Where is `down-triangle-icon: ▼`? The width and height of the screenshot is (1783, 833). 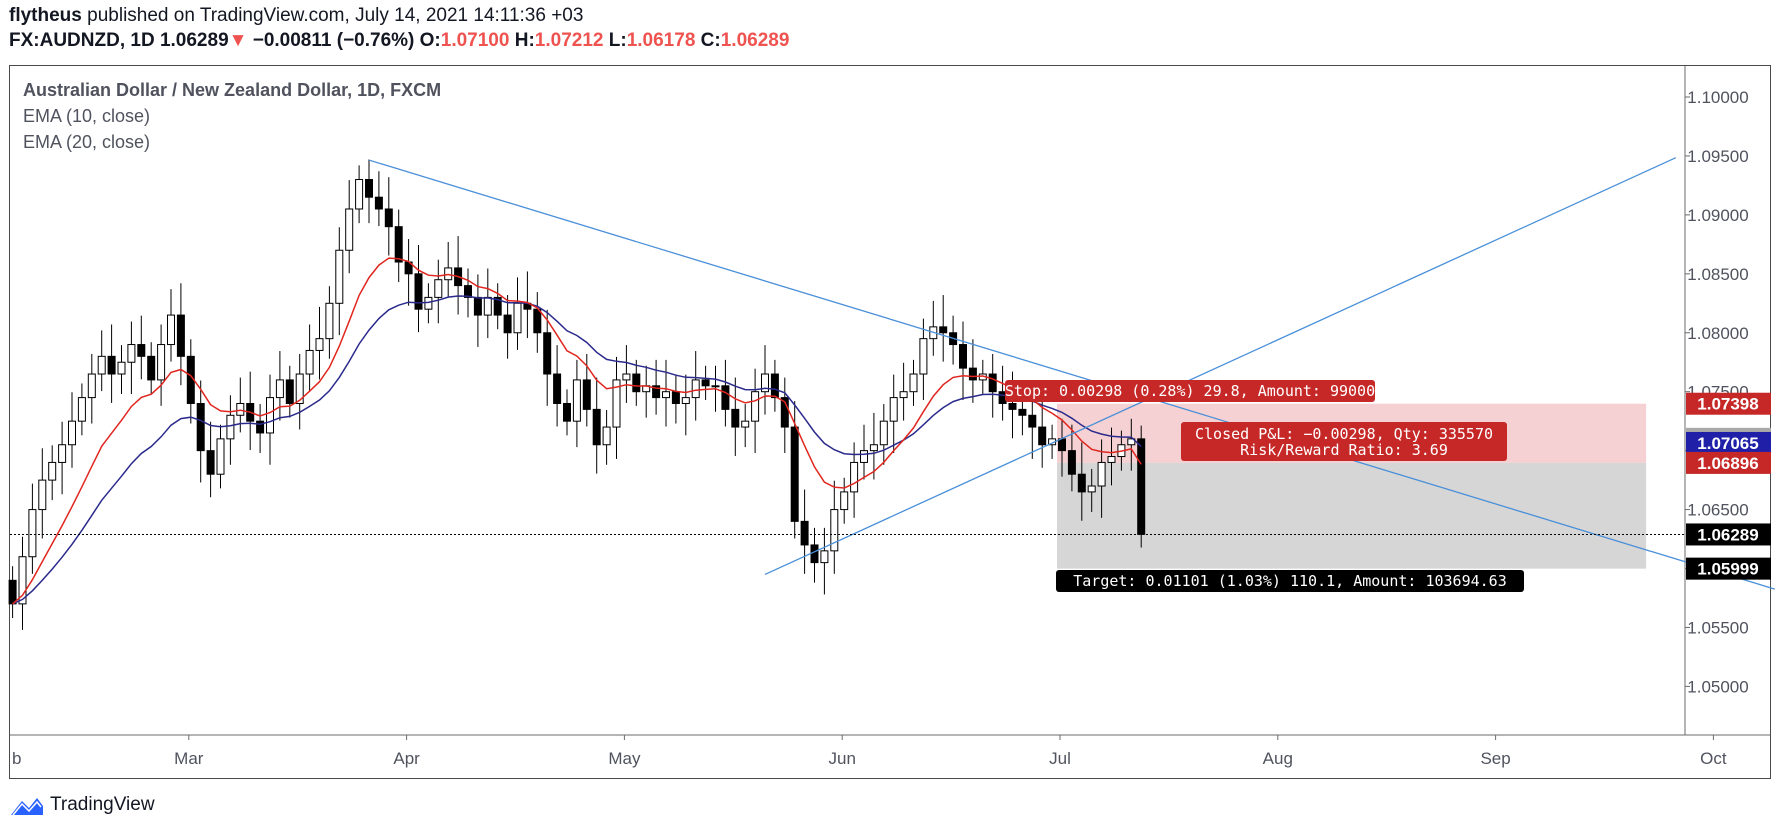
down-triangle-icon: ▼ is located at coordinates (238, 40).